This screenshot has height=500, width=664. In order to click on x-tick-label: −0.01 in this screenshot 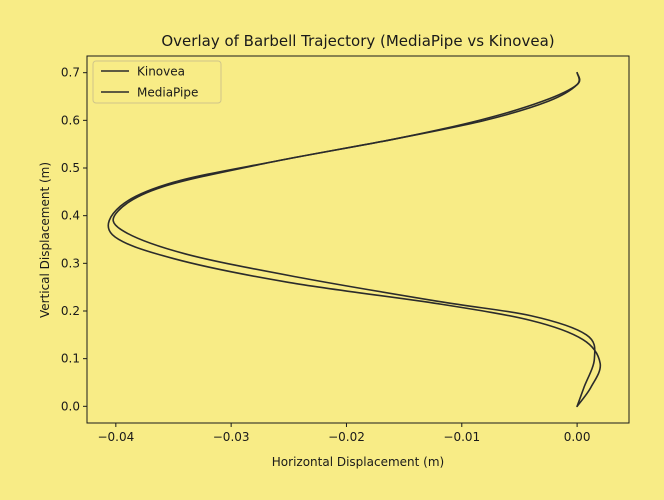, I will do `click(461, 437)`.